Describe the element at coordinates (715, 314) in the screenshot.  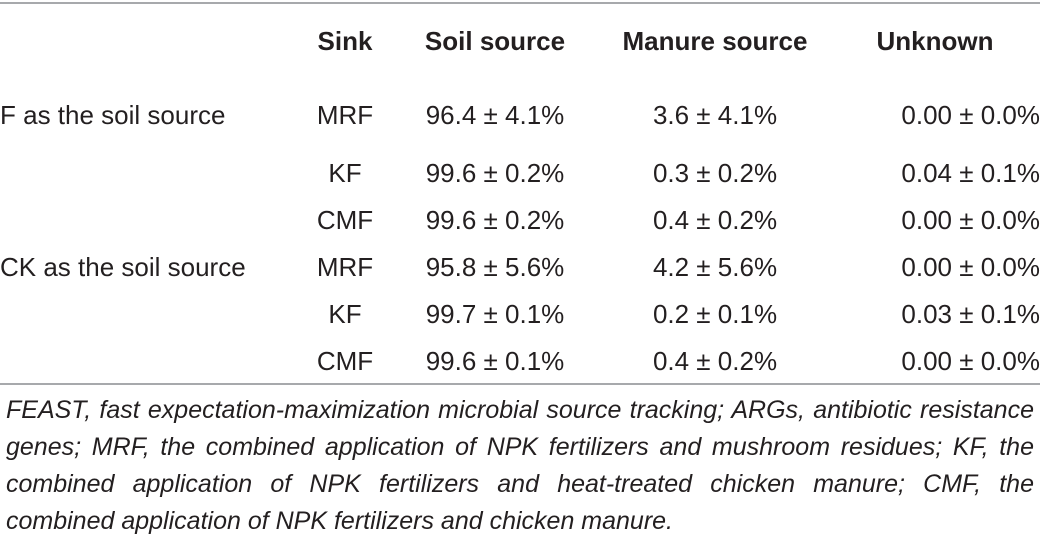
I see `manure-source-cell: 0.2 ± 0.1%` at that location.